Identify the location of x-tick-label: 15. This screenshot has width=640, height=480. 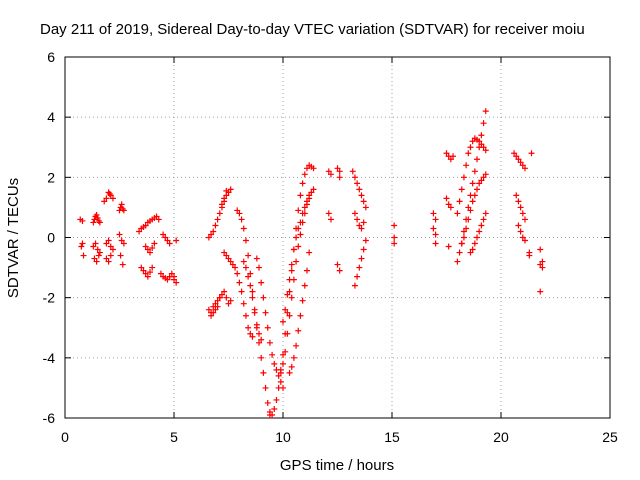
(392, 437).